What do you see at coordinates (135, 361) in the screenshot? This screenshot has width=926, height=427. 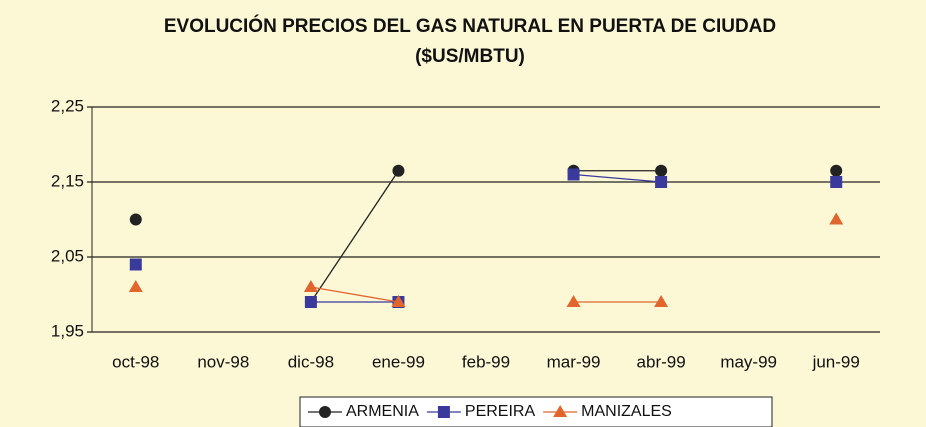 I see `x-tick-label: oct-98` at bounding box center [135, 361].